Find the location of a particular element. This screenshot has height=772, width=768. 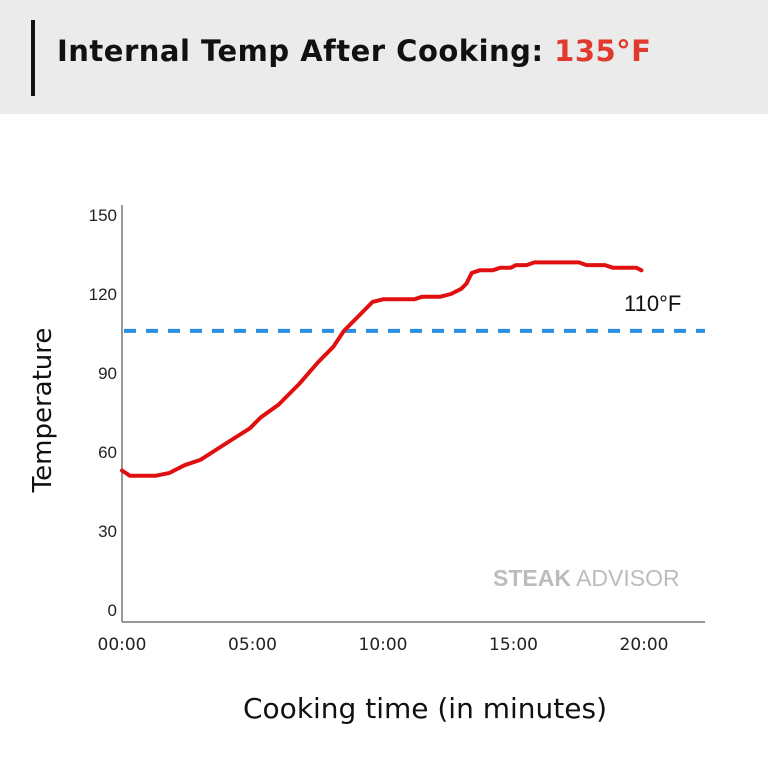

y-tick-label: 30 is located at coordinates (107, 531).